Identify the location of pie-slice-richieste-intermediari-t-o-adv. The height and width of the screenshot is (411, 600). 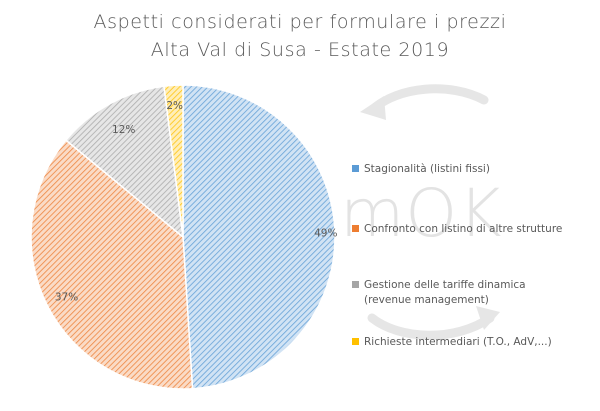
(173, 161).